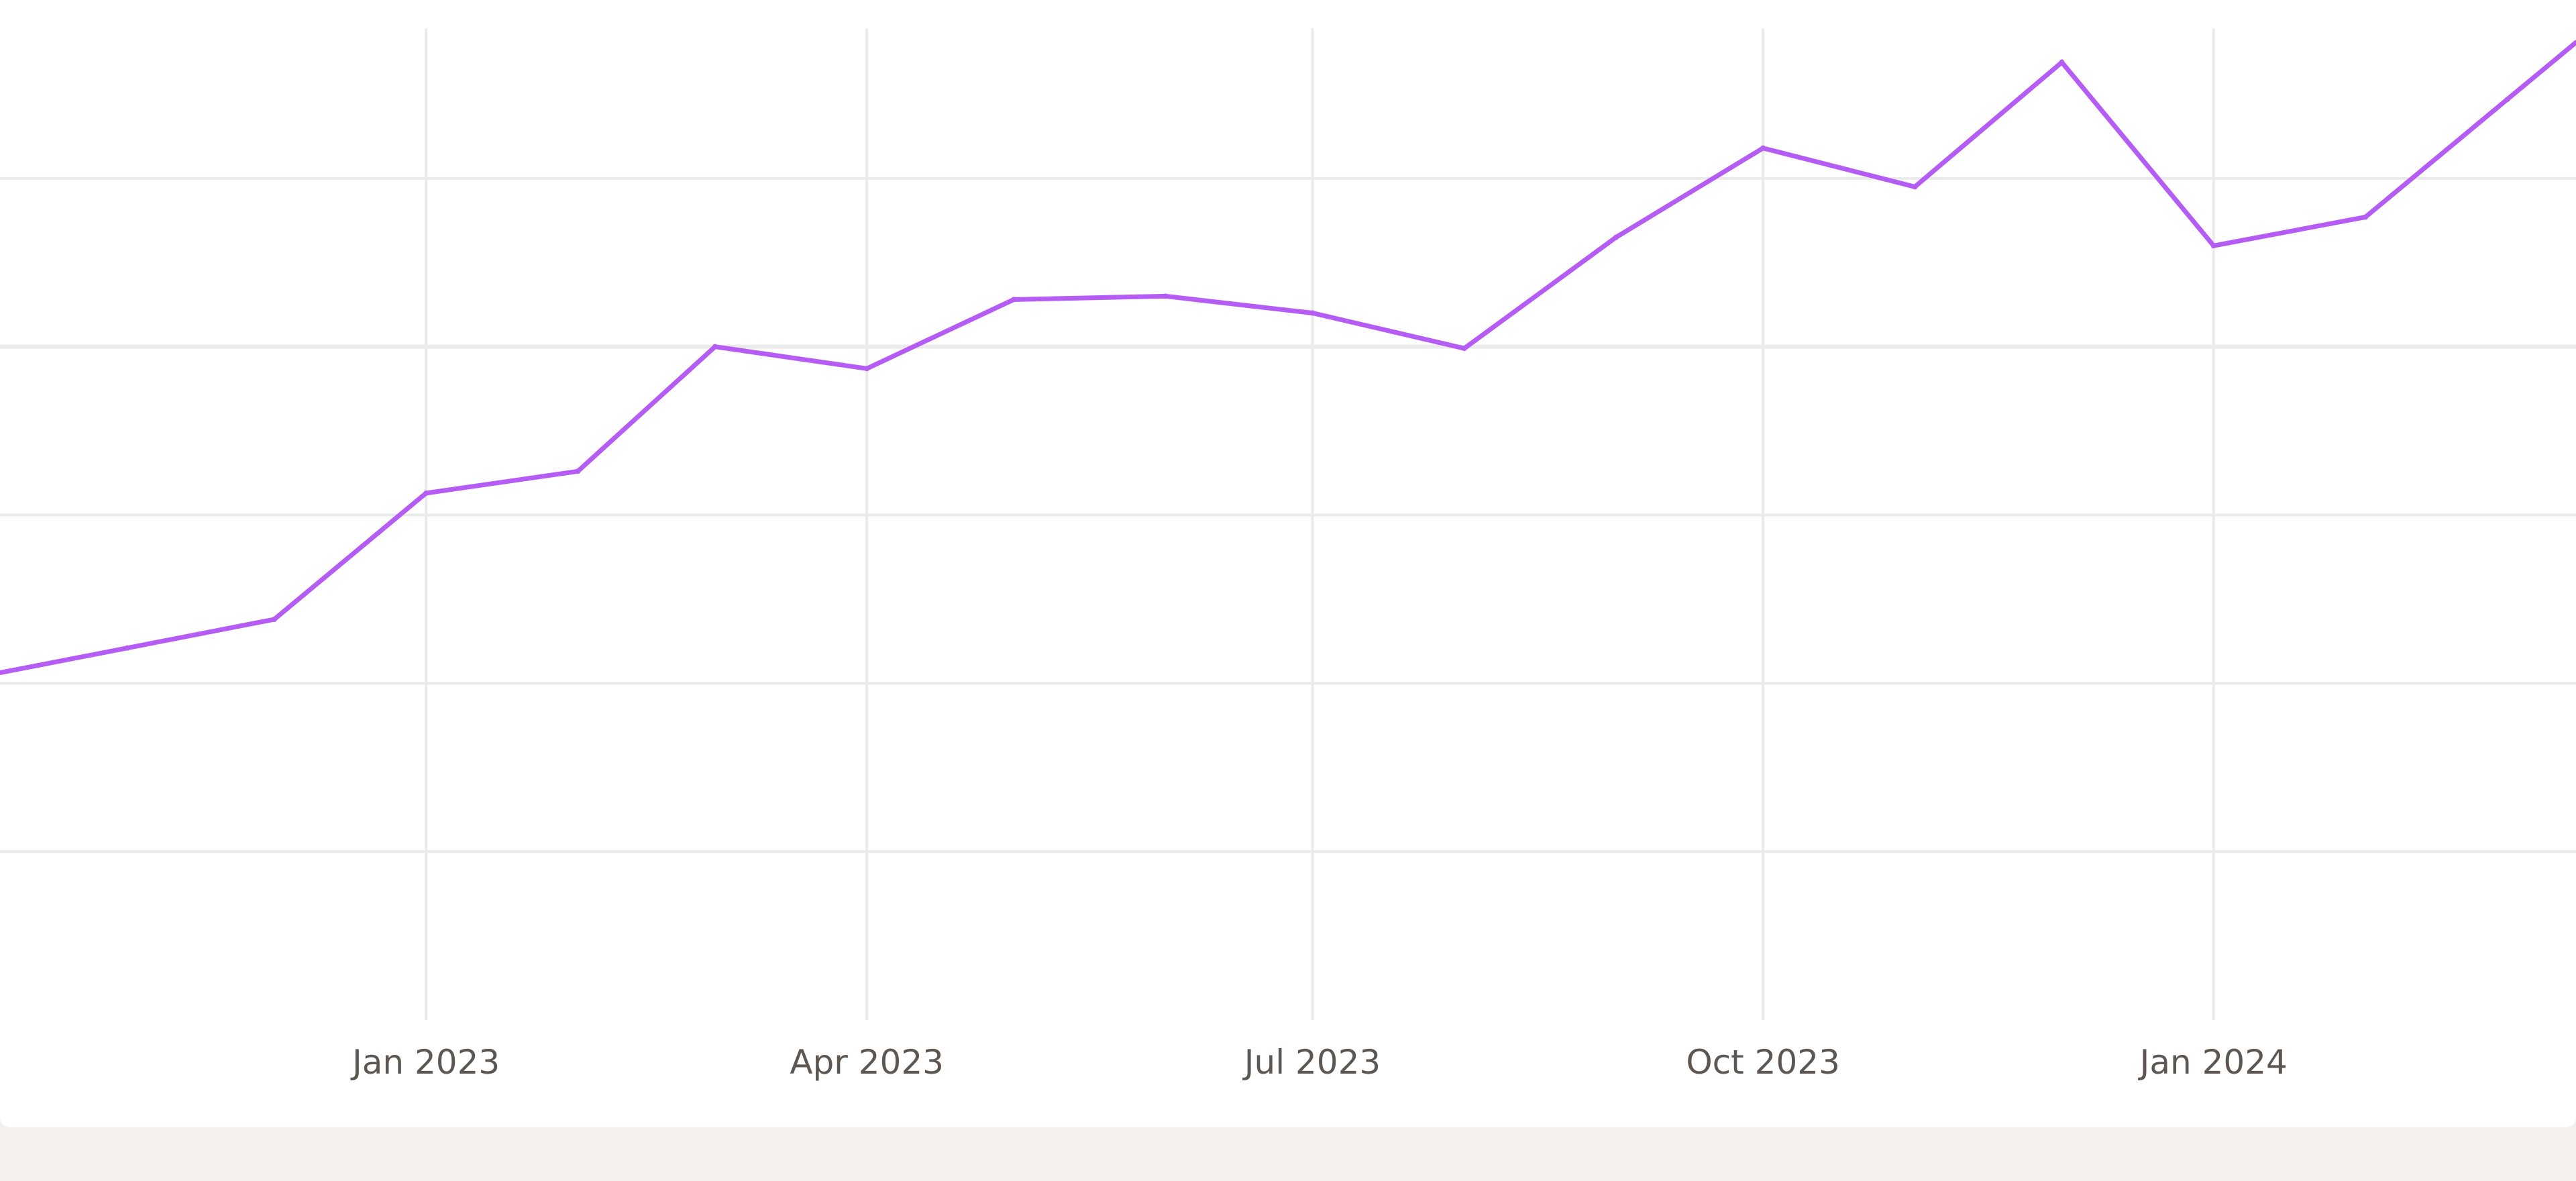  Describe the element at coordinates (1311, 1062) in the screenshot. I see `x-tick-label: Jul 2023` at that location.